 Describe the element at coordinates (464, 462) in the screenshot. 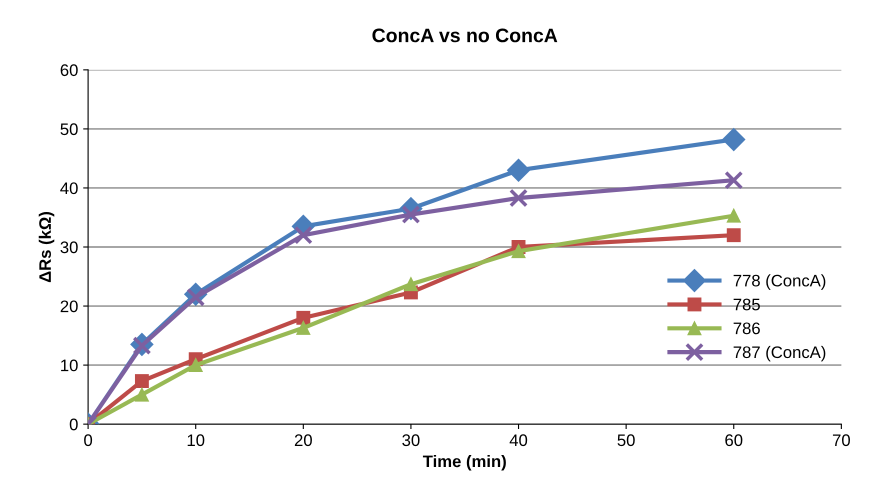

I see `x-axis-title: Time (min)` at that location.